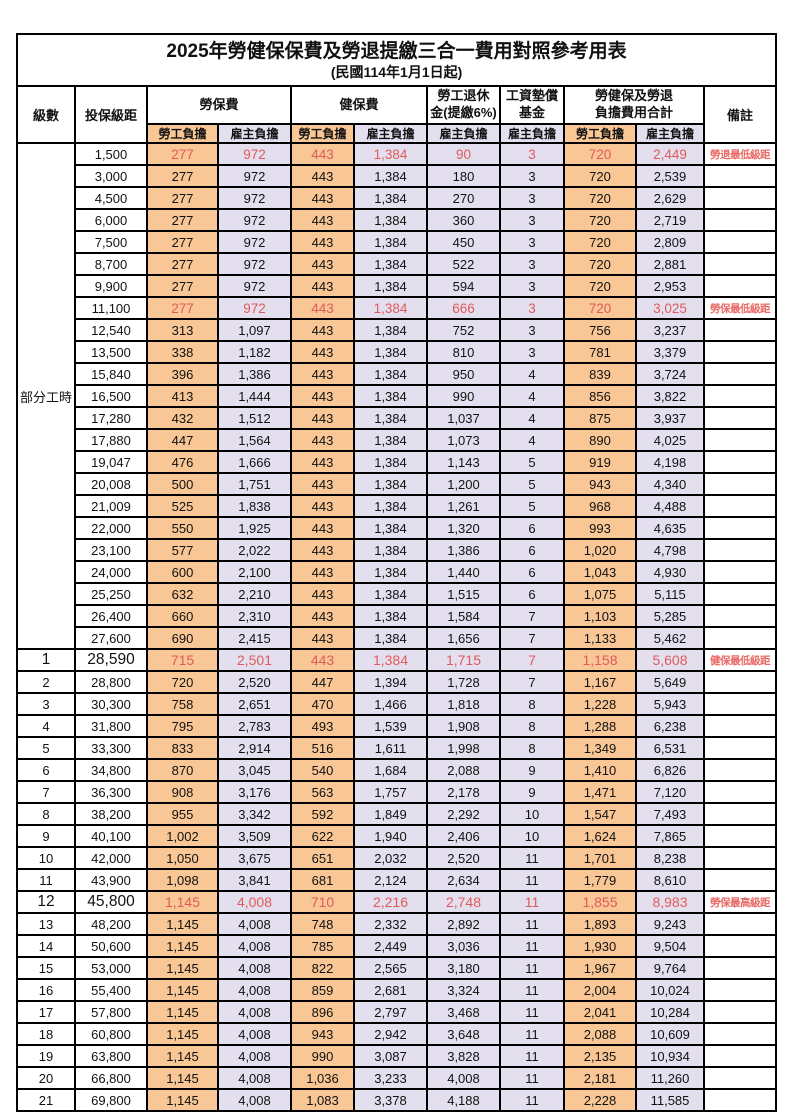  I want to click on title-cell: 2025年勞健保保費及勞退提繳三合一費用對照參考用表 (民國114年1月1日起), so click(396, 60).